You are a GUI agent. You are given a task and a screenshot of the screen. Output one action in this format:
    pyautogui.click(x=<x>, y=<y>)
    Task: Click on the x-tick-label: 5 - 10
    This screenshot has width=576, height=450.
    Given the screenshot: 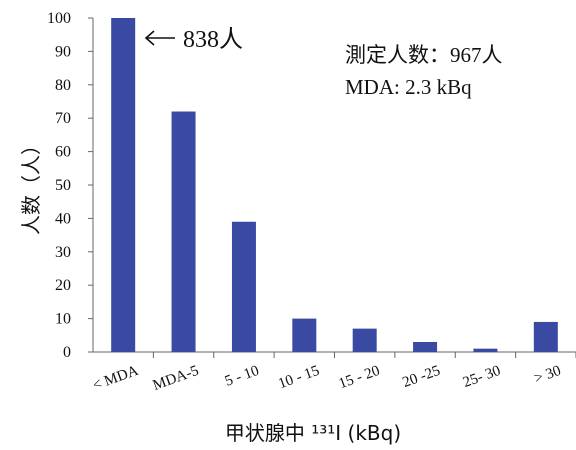 What is the action you would take?
    pyautogui.click(x=242, y=376)
    